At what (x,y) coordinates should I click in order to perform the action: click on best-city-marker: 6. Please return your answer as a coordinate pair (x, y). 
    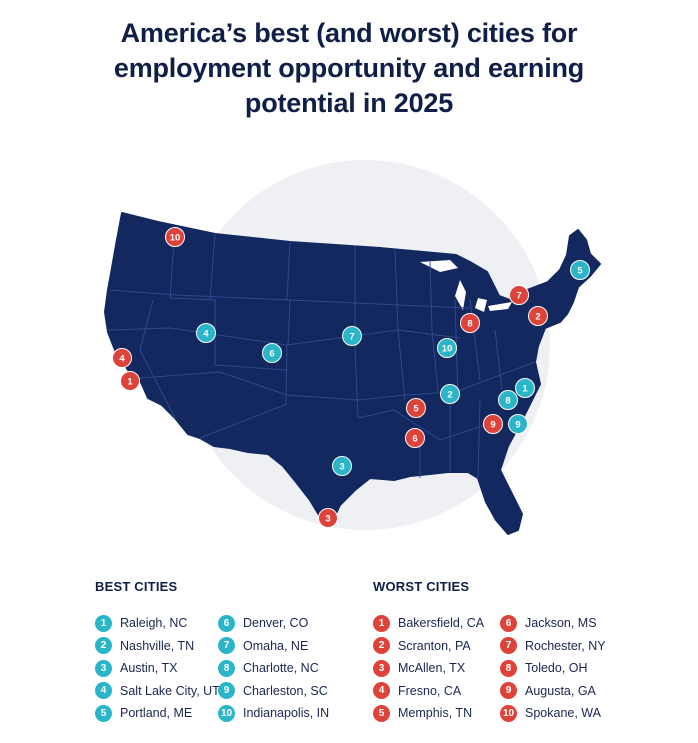
    Looking at the image, I should click on (272, 353).